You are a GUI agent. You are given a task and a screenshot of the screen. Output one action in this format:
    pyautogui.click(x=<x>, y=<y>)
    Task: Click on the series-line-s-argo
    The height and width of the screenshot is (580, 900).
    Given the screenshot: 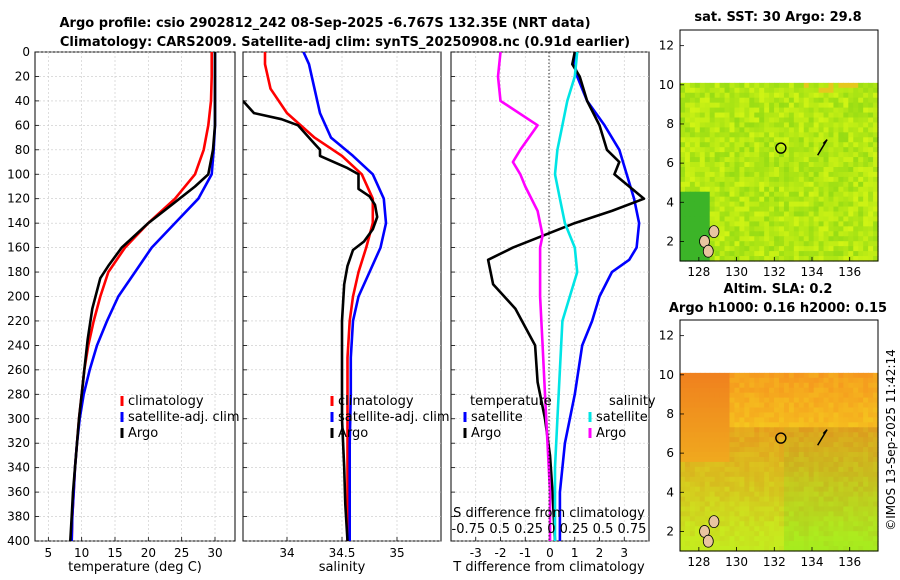 What is the action you would take?
    pyautogui.click(x=524, y=296)
    